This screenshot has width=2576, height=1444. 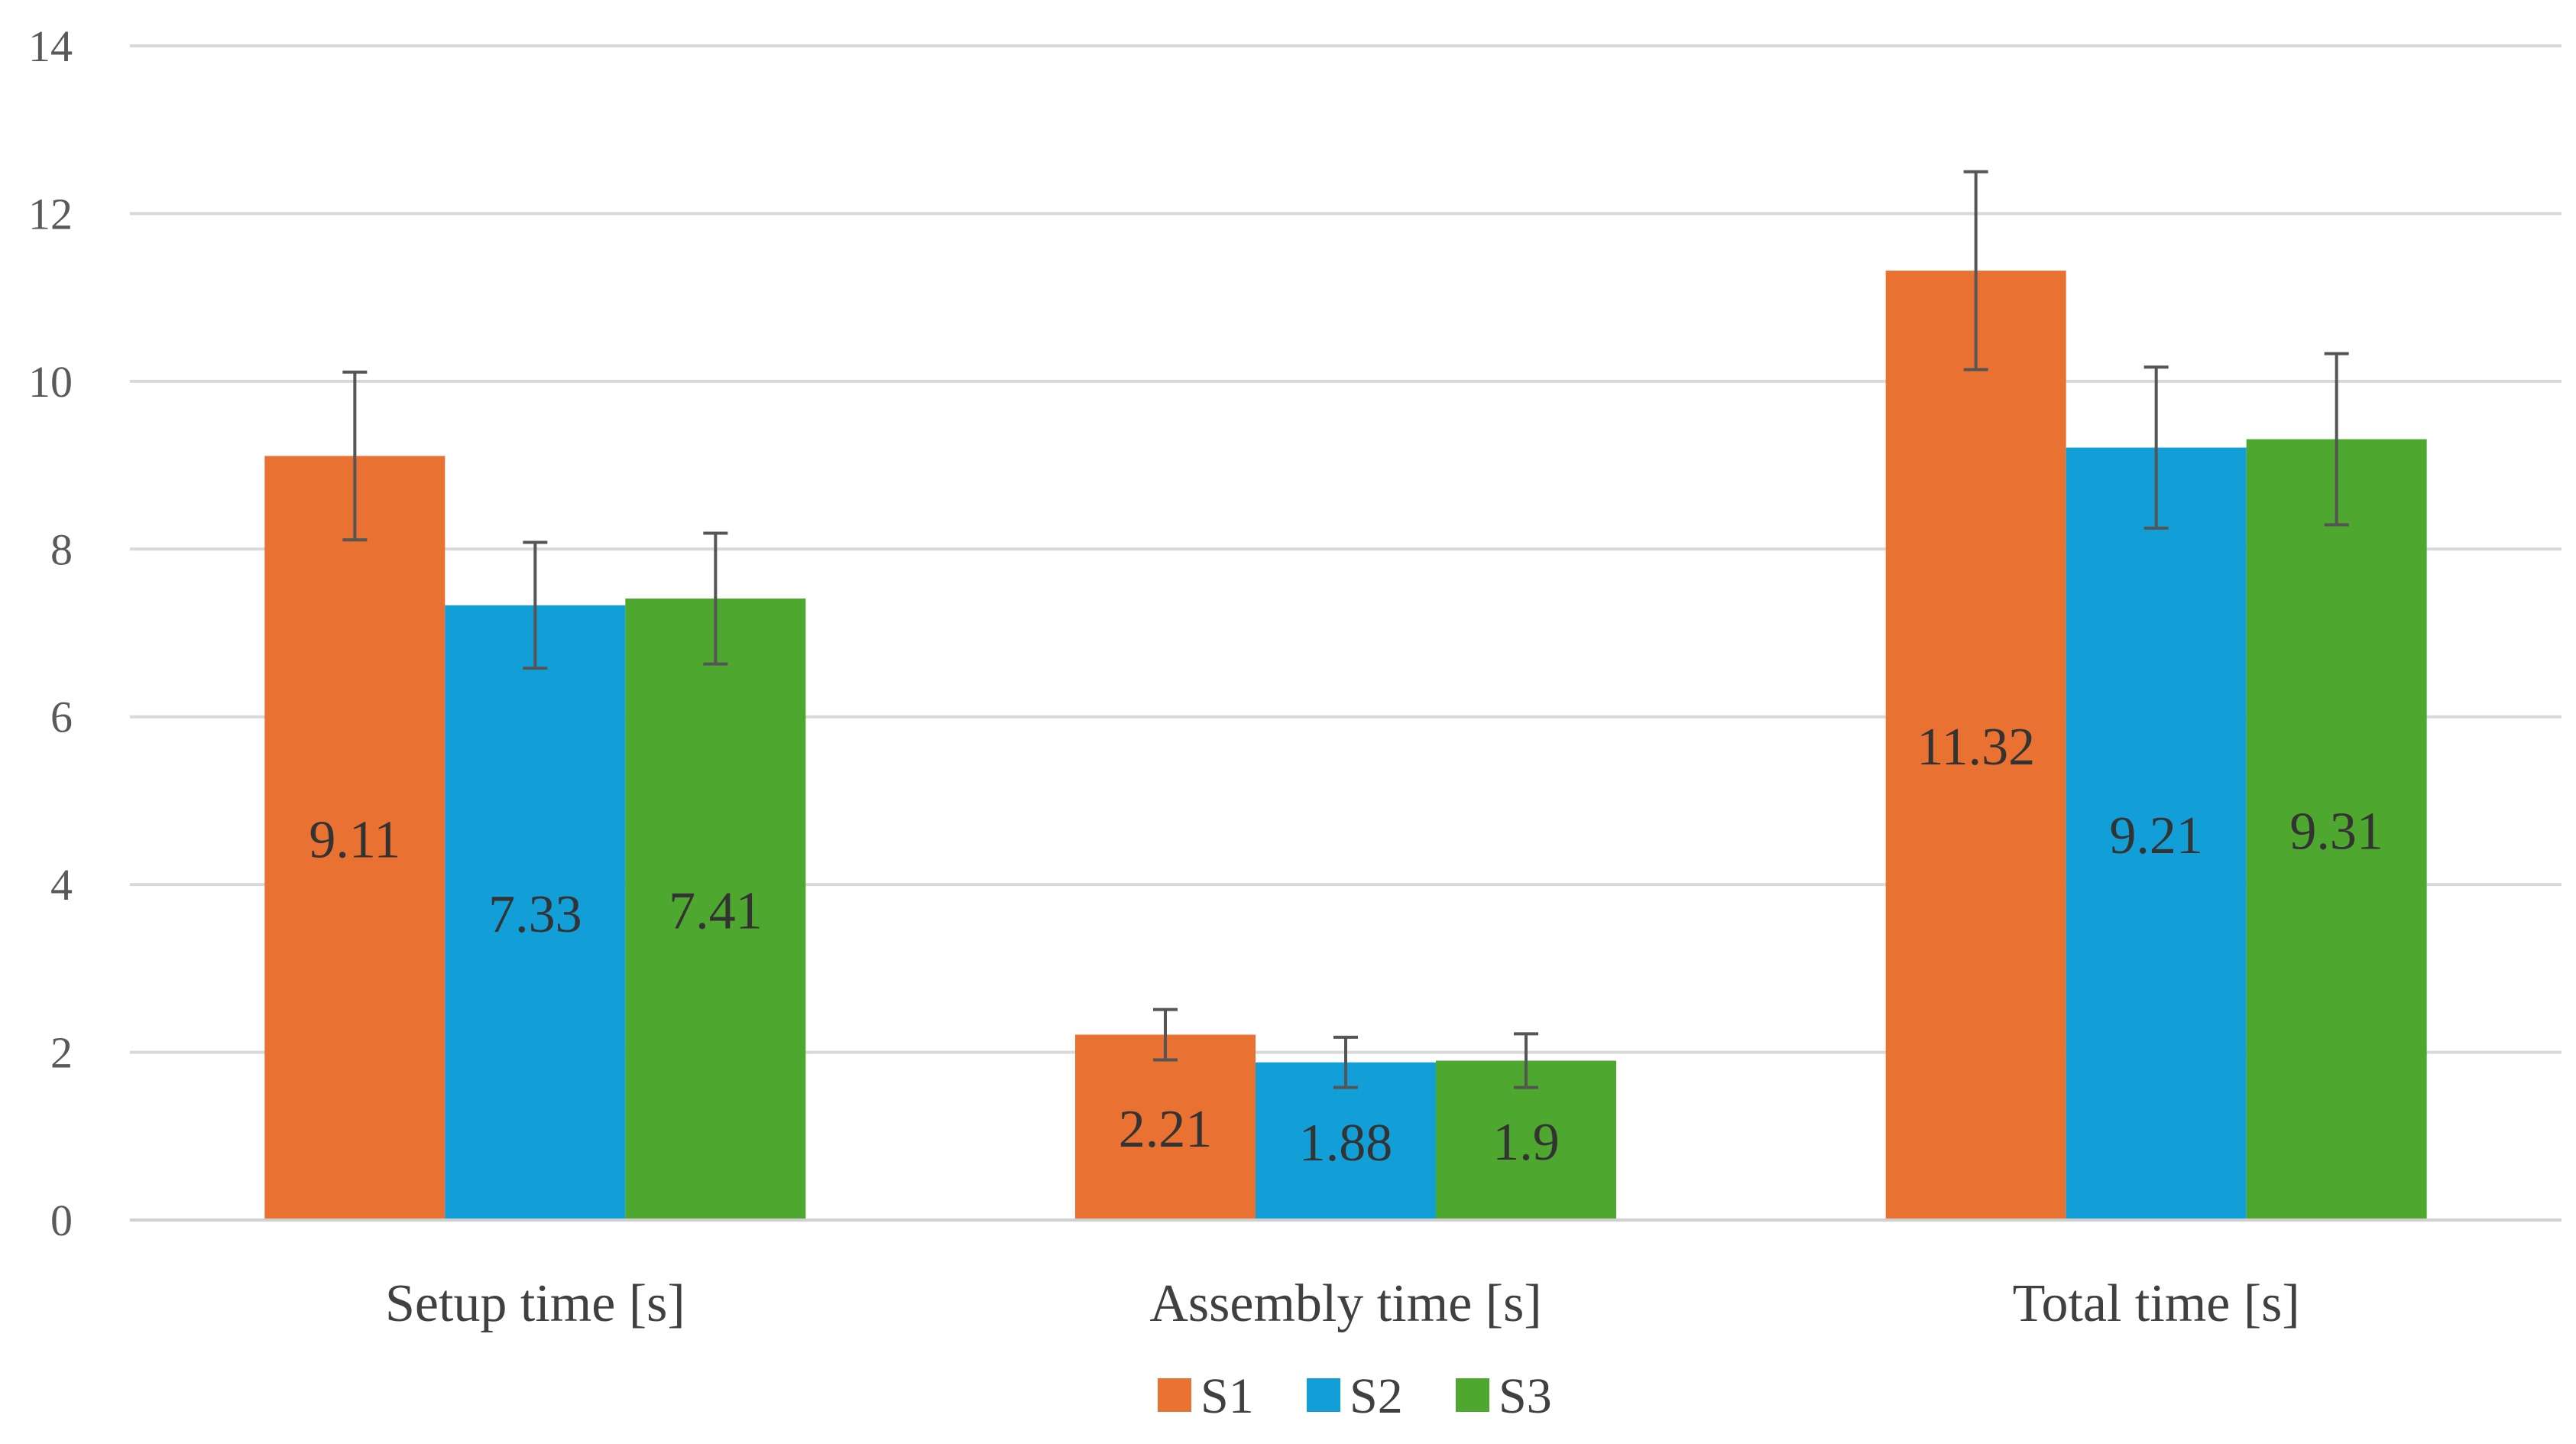 What do you see at coordinates (50, 382) in the screenshot?
I see `y-tick-label: 10` at bounding box center [50, 382].